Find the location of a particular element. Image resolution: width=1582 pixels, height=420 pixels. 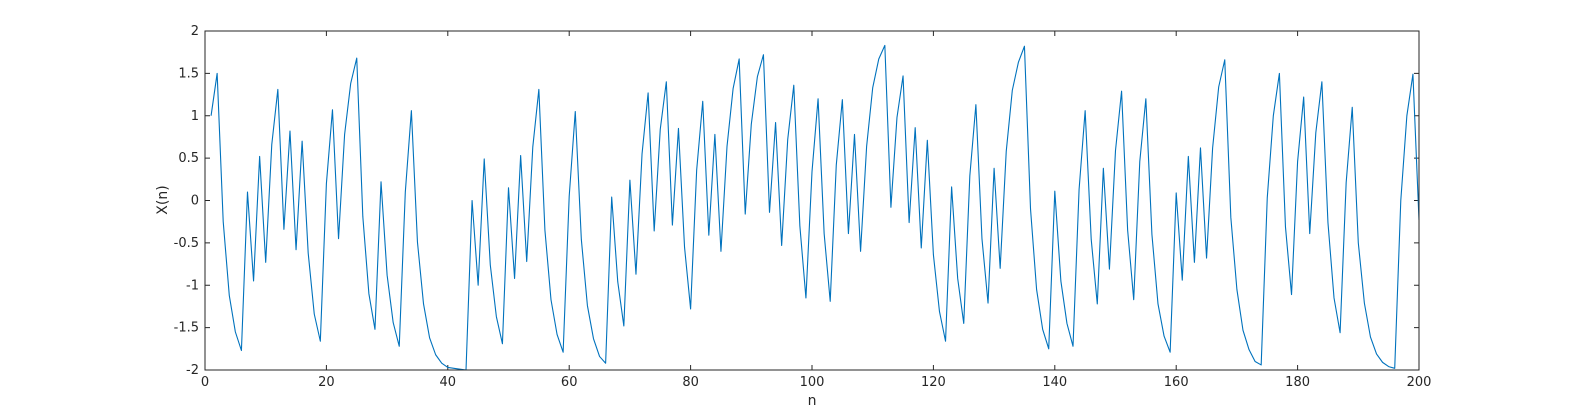

x-tick-label: 100 is located at coordinates (812, 382).